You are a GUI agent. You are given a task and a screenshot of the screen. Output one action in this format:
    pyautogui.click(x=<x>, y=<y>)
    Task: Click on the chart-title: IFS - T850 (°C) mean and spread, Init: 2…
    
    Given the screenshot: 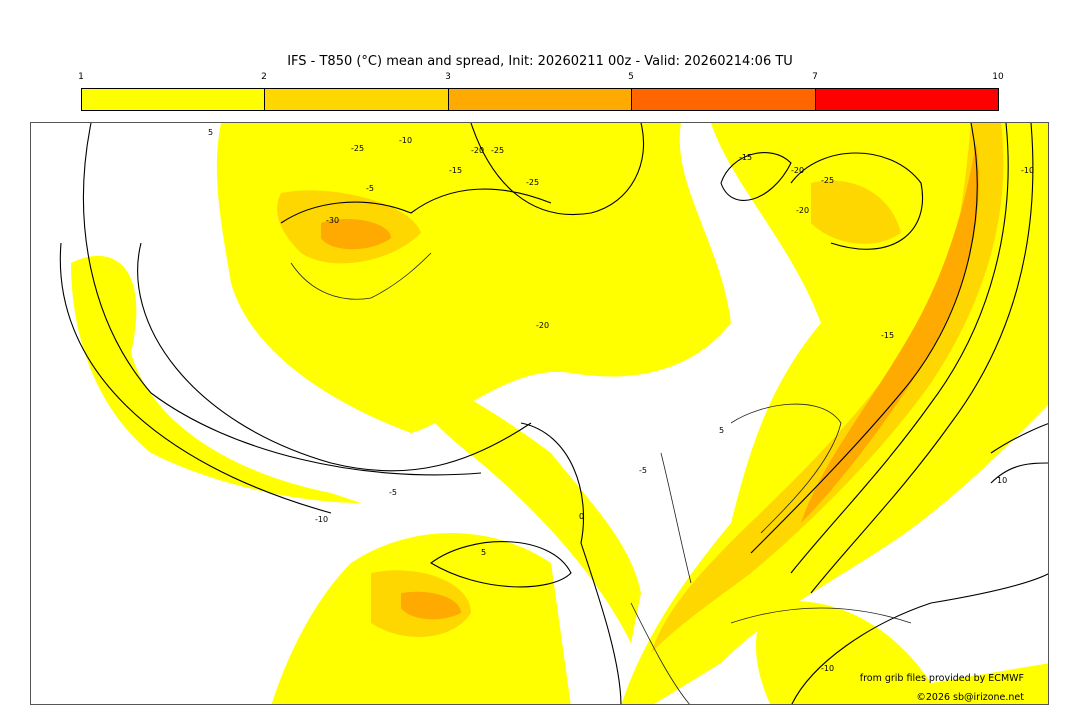 What is the action you would take?
    pyautogui.click(x=540, y=61)
    